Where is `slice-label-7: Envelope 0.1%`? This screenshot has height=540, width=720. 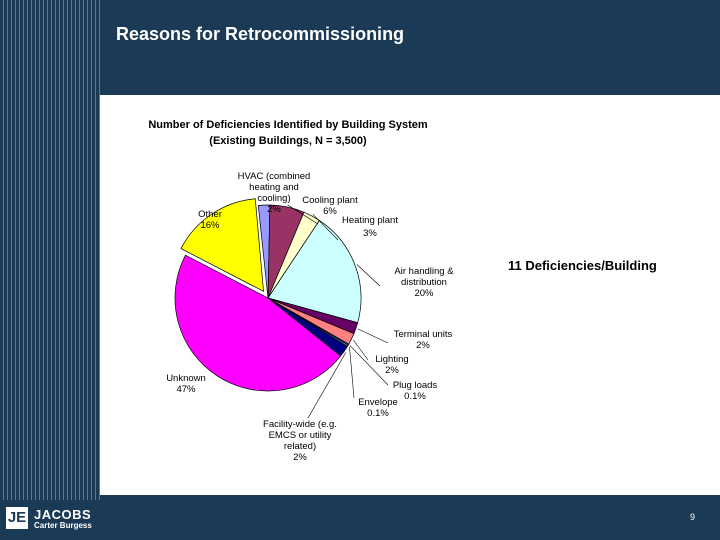
slice-label-7: Envelope 0.1% is located at coordinates (378, 408).